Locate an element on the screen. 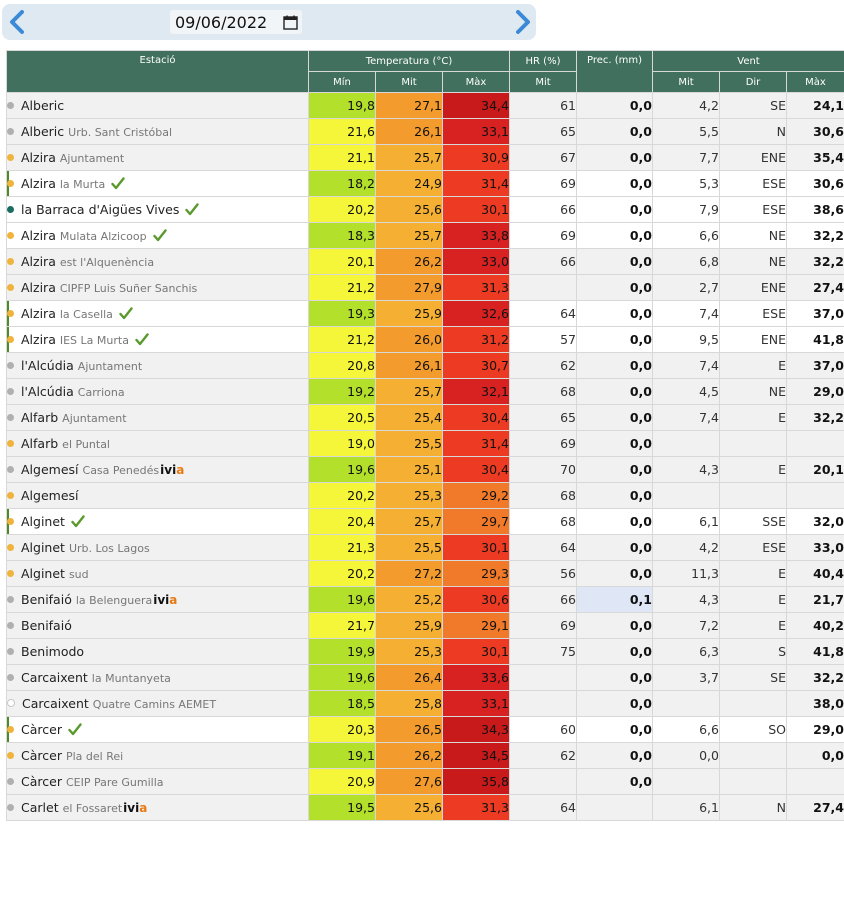 Image resolution: width=844 pixels, height=918 pixels. station-cell: l'Alcúdia Carriona is located at coordinates (157, 391).